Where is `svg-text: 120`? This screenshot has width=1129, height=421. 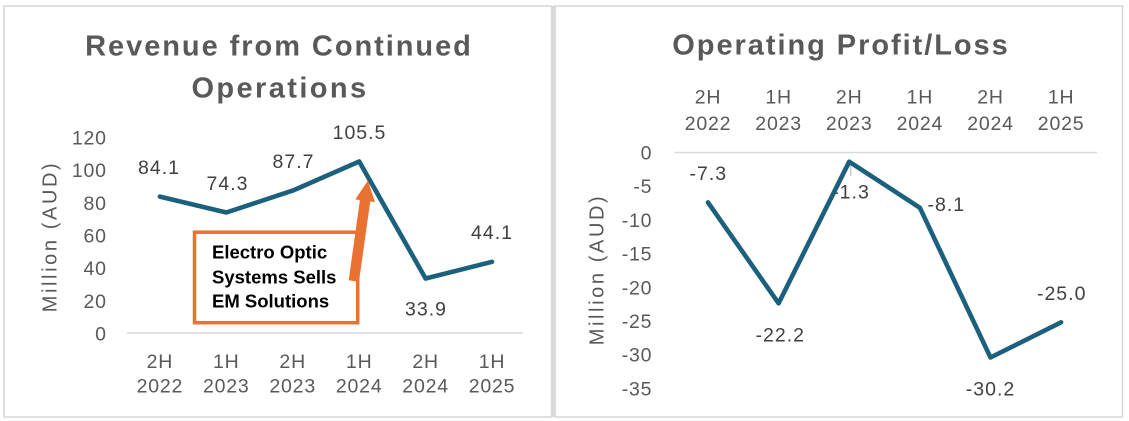 svg-text: 120 is located at coordinates (89, 139).